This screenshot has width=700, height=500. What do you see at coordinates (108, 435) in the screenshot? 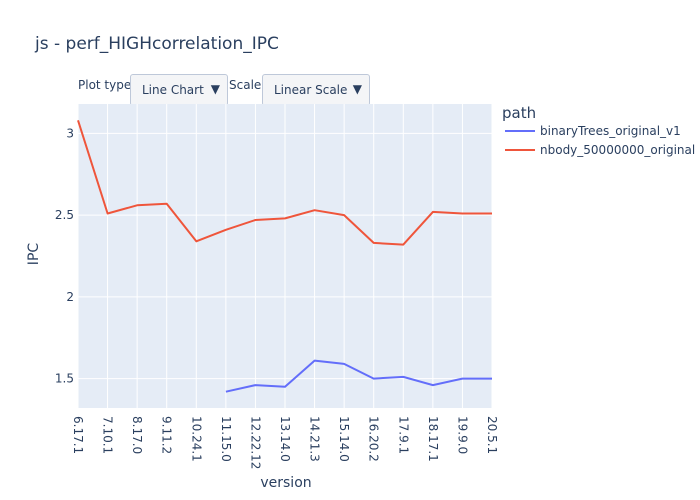
I see `x-tick-label: 7.10.1` at bounding box center [108, 435].